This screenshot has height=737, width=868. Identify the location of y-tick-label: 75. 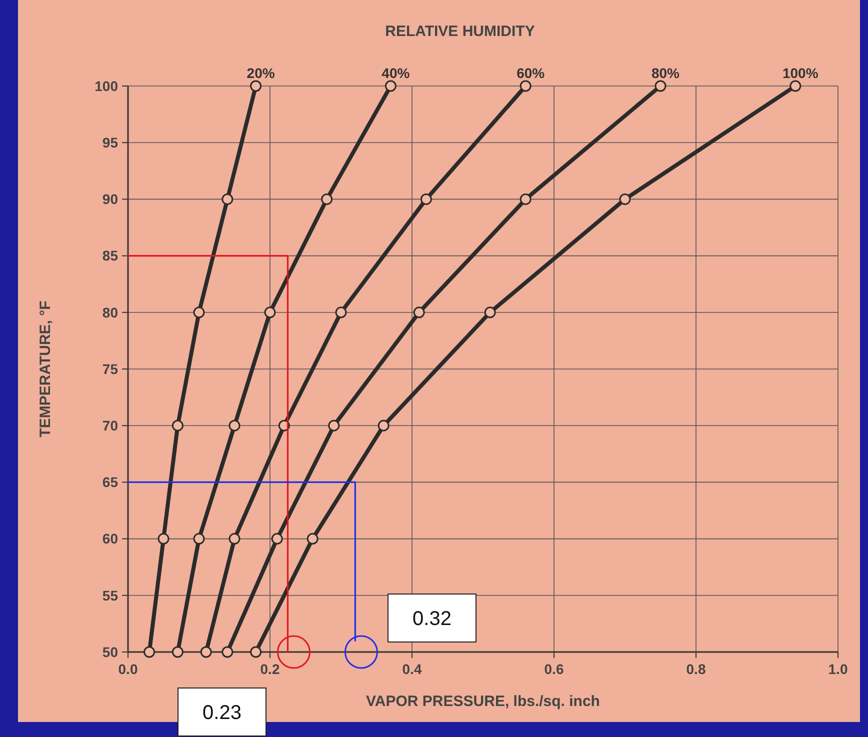
(110, 368).